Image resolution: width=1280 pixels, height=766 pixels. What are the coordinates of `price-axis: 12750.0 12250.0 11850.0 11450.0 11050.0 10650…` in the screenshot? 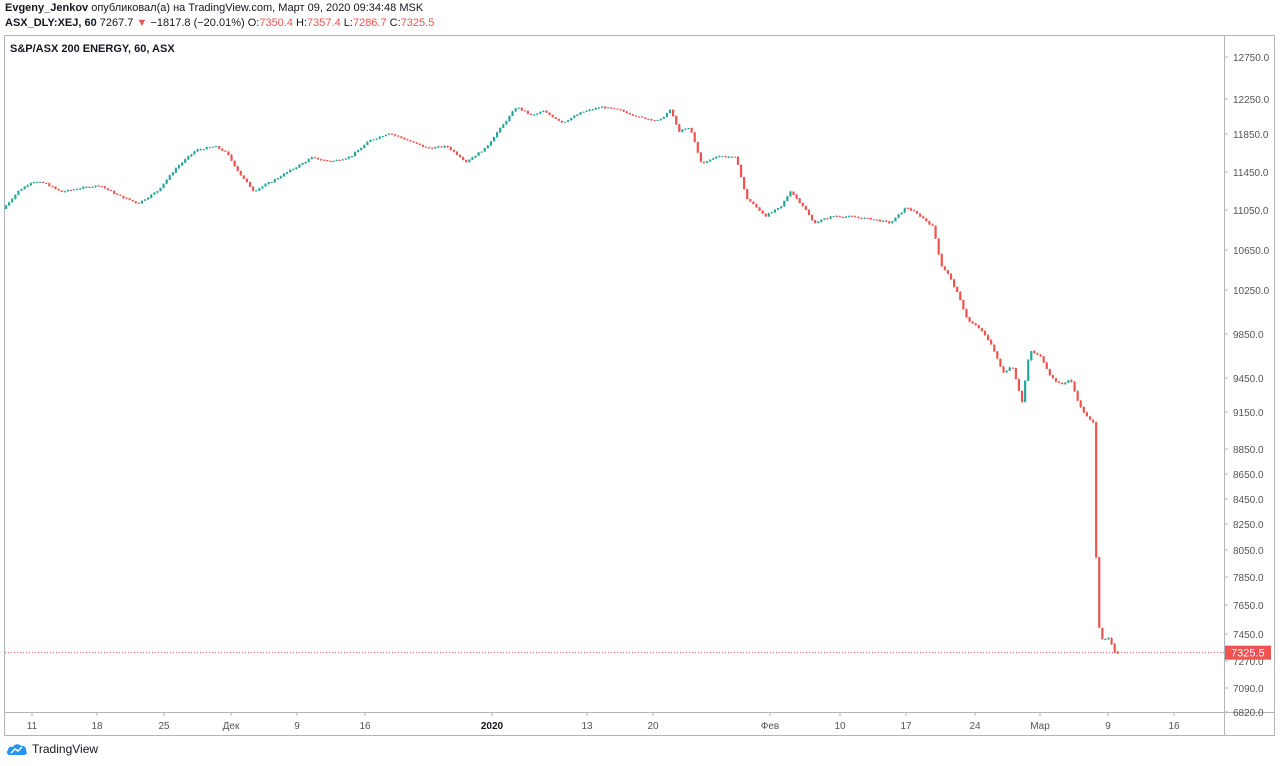 It's located at (1247, 386).